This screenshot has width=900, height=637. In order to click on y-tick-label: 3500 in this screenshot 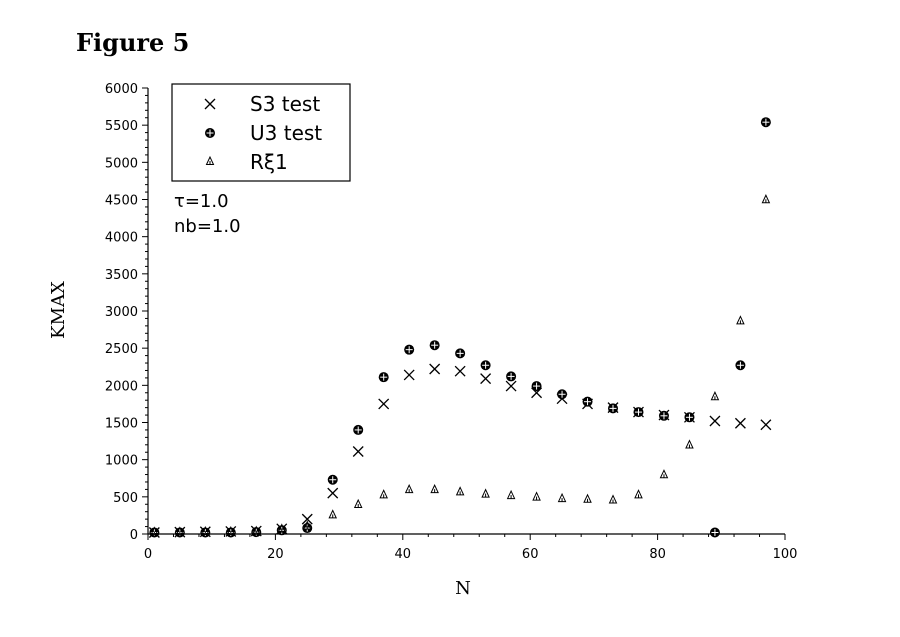, I will do `click(121, 275)`.